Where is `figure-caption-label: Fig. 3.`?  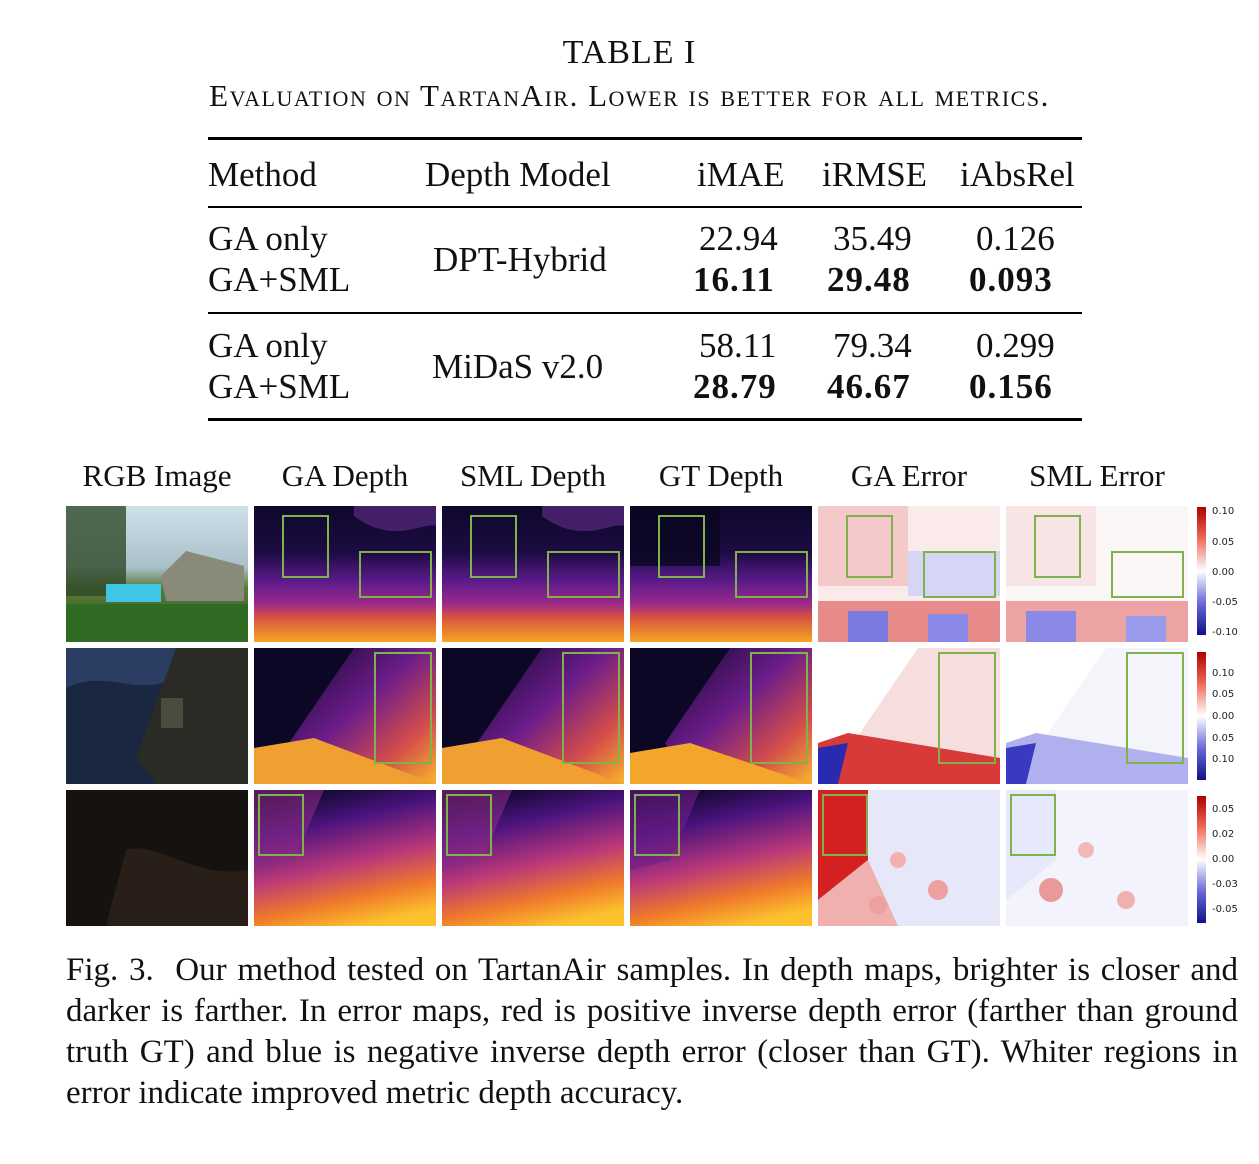
figure-caption-label: Fig. 3. is located at coordinates (110, 970).